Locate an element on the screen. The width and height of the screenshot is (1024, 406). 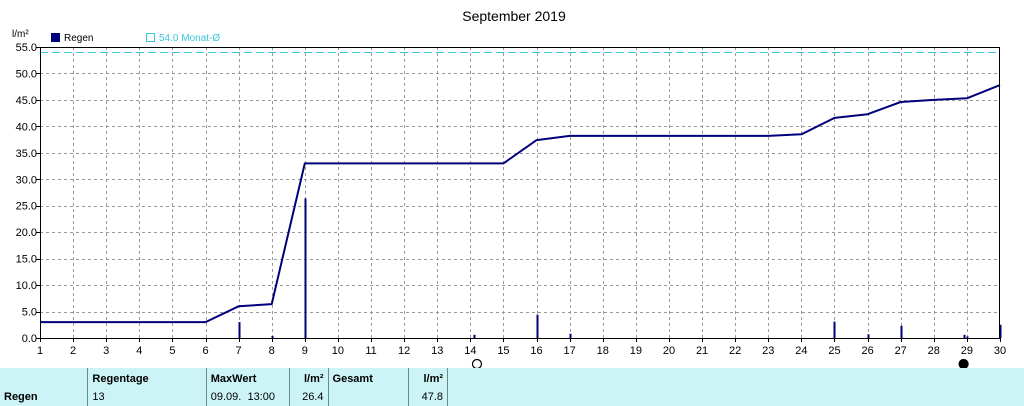
x-tick-label: 6 is located at coordinates (205, 351).